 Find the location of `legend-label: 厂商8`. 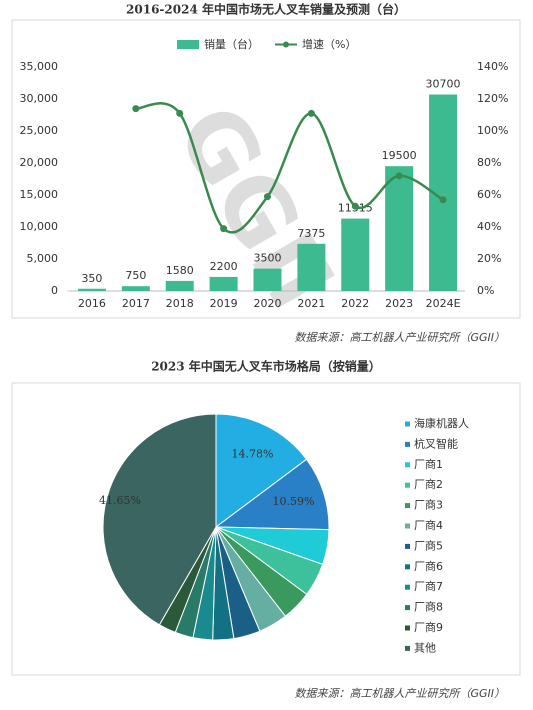

legend-label: 厂商8 is located at coordinates (428, 607).